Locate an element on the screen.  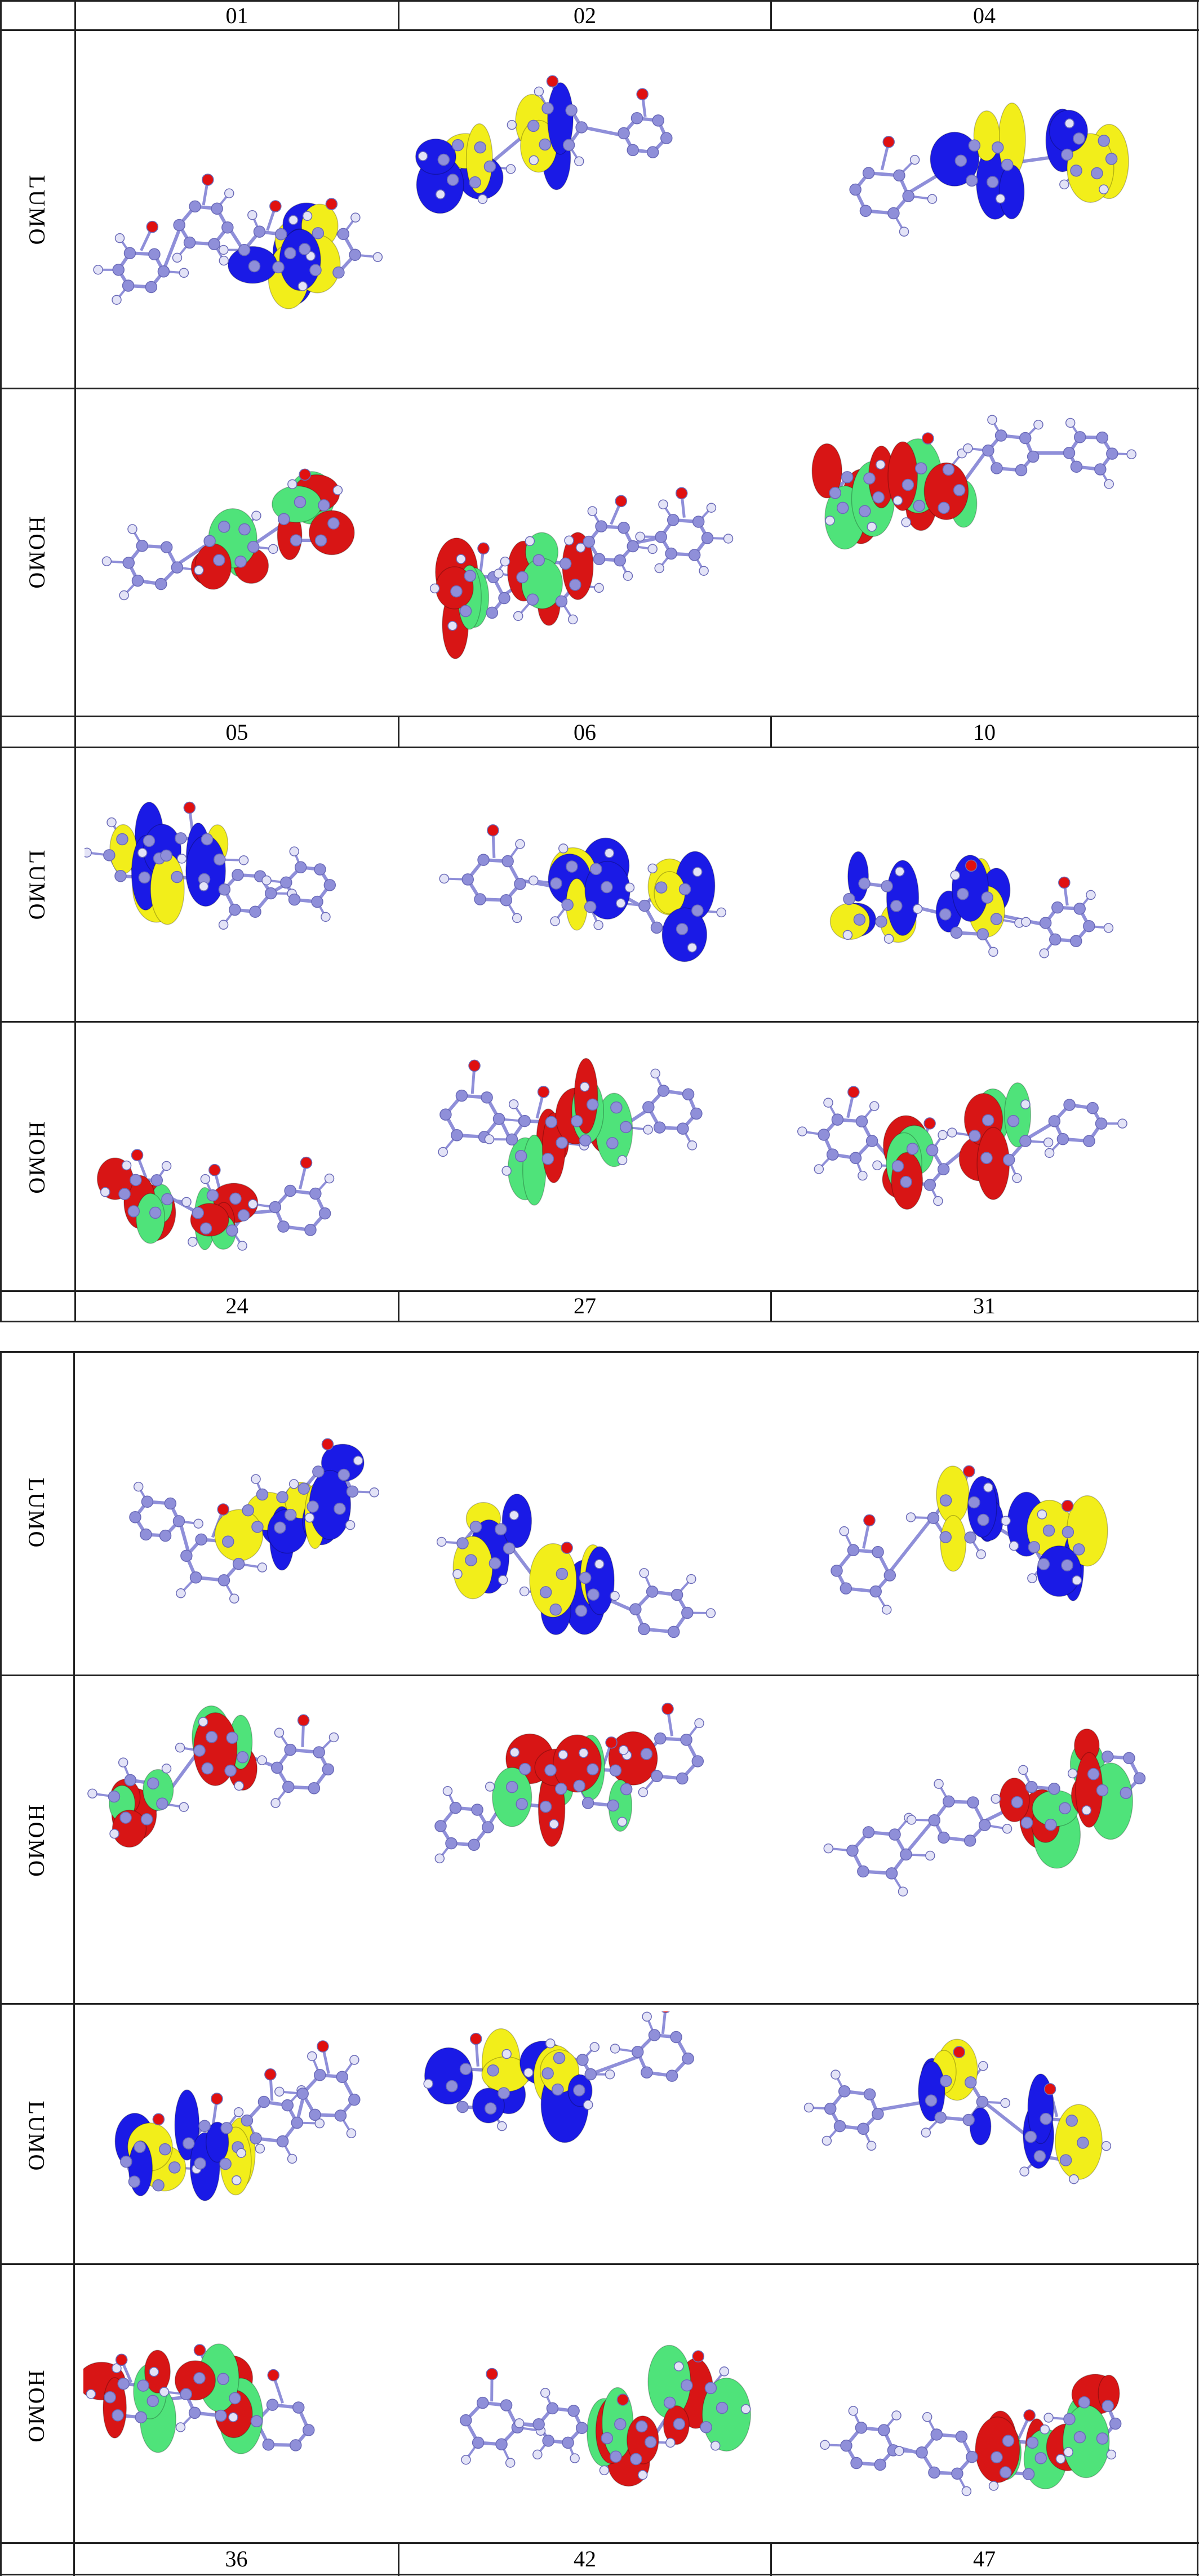
column-label: 04 is located at coordinates (984, 15).